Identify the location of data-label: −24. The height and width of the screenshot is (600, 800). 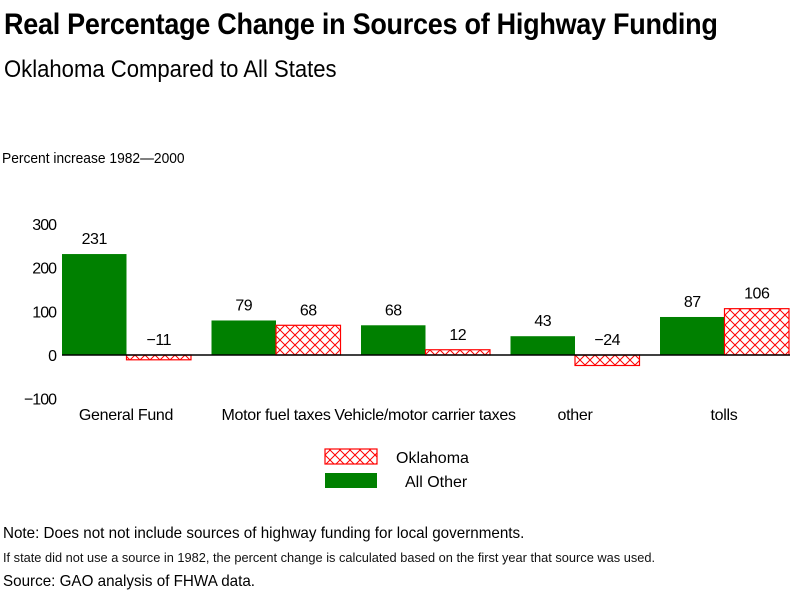
(607, 340).